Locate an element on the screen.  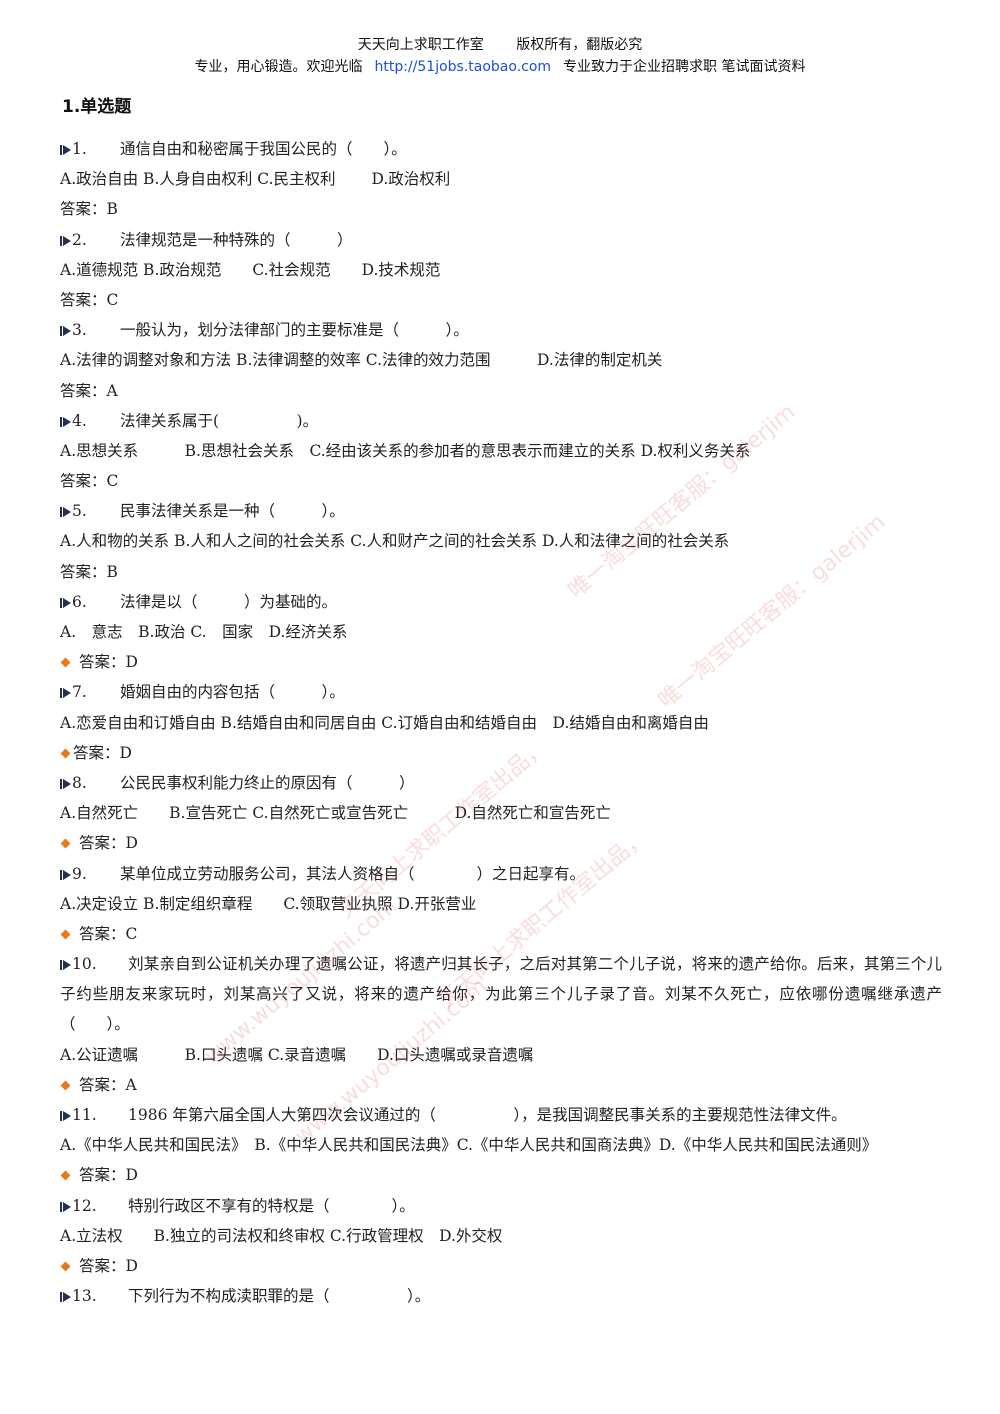
question-stem: 8. 公民民事权利能力终止的原因有（ ） is located at coordinates (501, 783).